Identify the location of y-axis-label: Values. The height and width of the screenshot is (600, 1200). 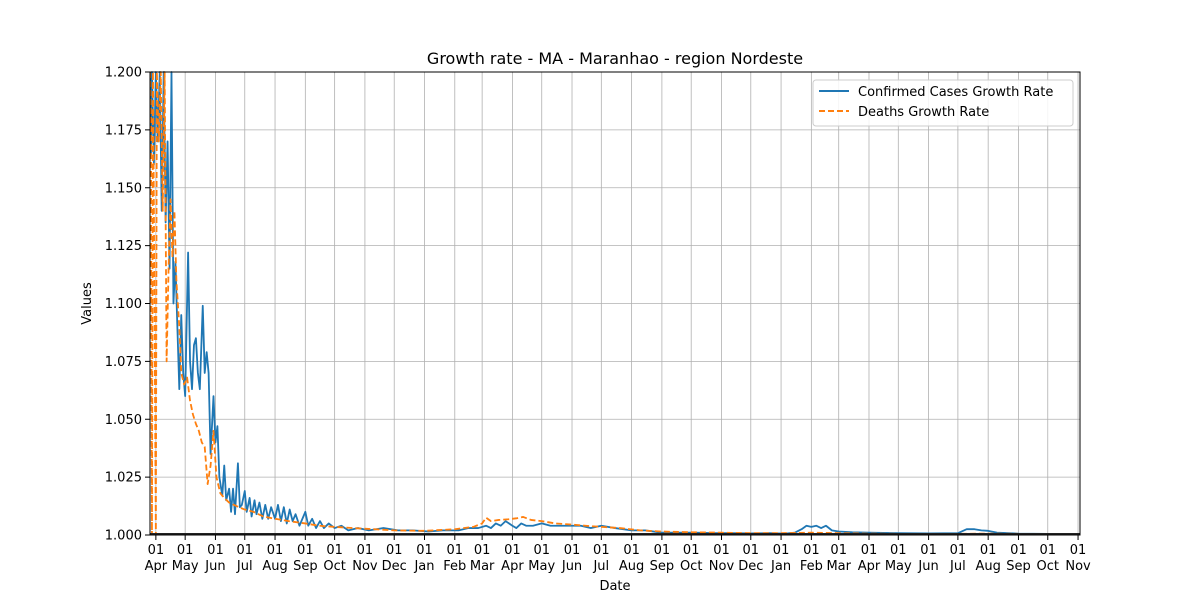
(87, 303).